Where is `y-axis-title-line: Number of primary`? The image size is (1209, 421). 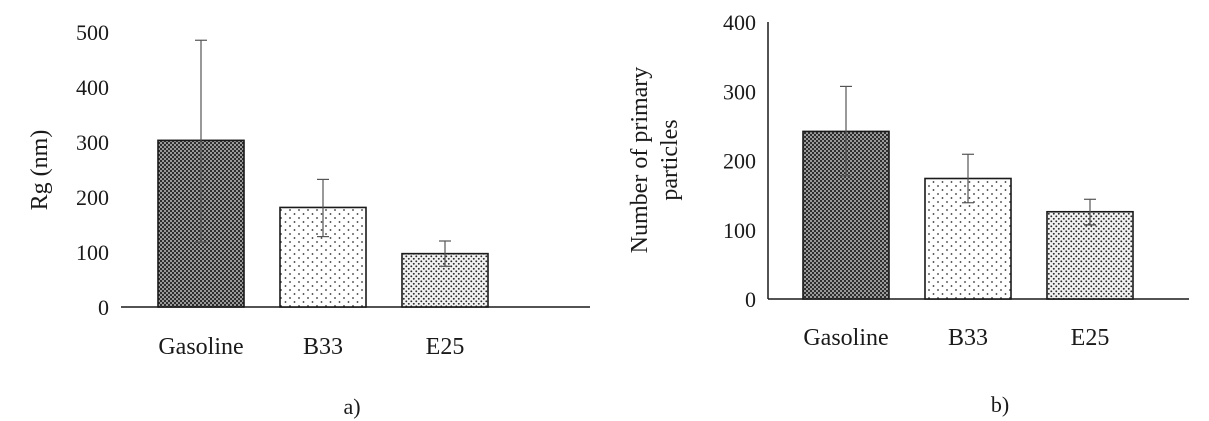
y-axis-title-line: Number of primary is located at coordinates (640, 160).